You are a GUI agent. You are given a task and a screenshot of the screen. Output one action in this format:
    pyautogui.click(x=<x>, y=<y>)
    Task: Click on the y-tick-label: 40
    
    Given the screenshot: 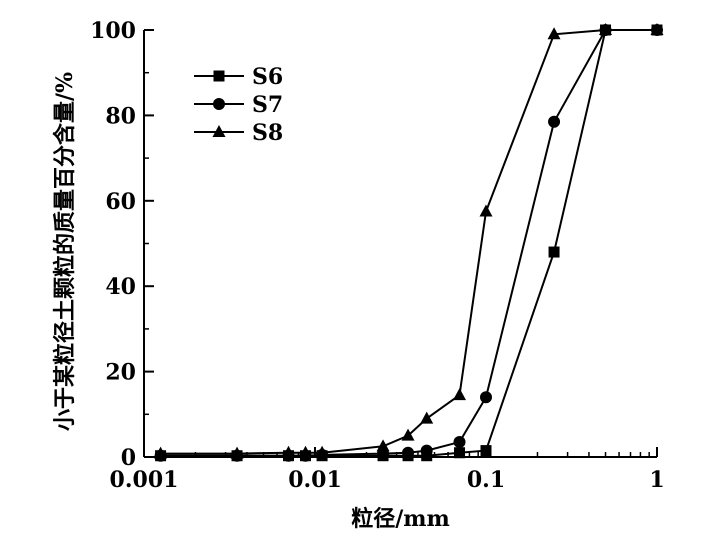 What is the action you would take?
    pyautogui.click(x=120, y=287)
    